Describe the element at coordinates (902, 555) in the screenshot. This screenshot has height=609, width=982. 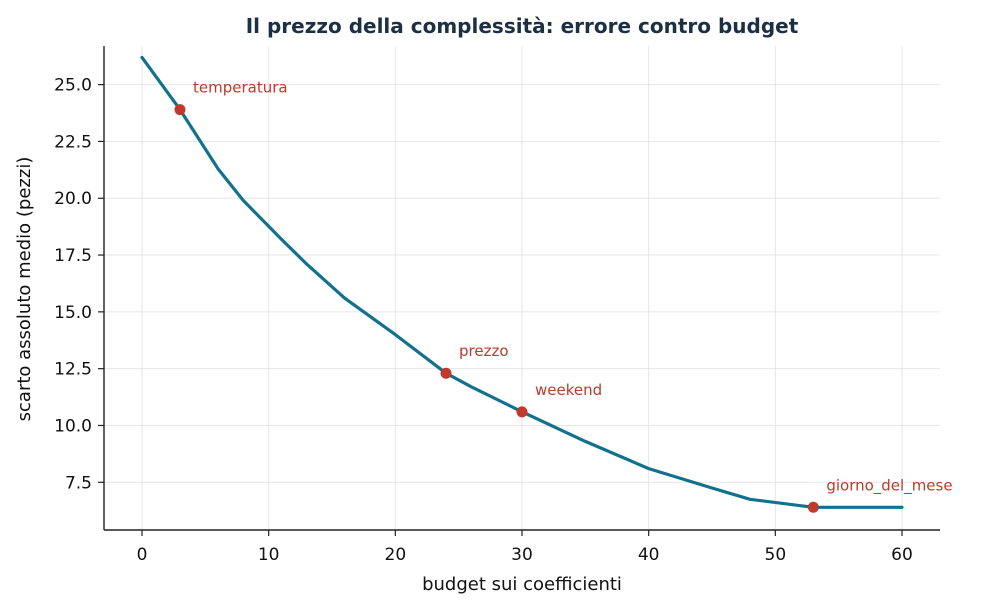
I see `x-tick-label: 60` at that location.